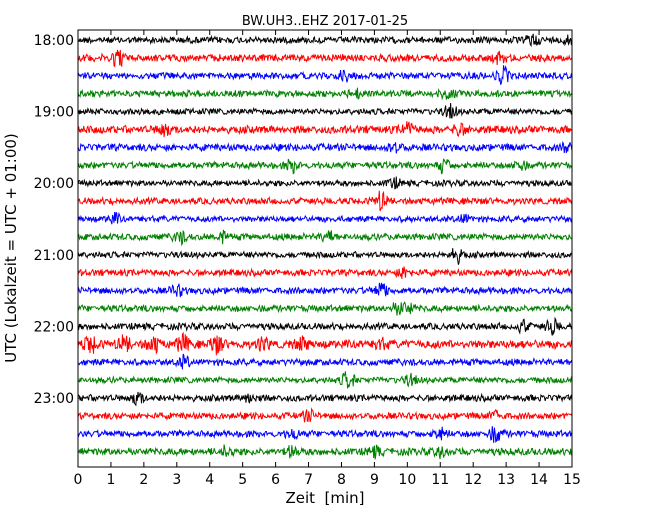  What do you see at coordinates (54, 113) in the screenshot?
I see `y-tick-label: 19:00` at bounding box center [54, 113].